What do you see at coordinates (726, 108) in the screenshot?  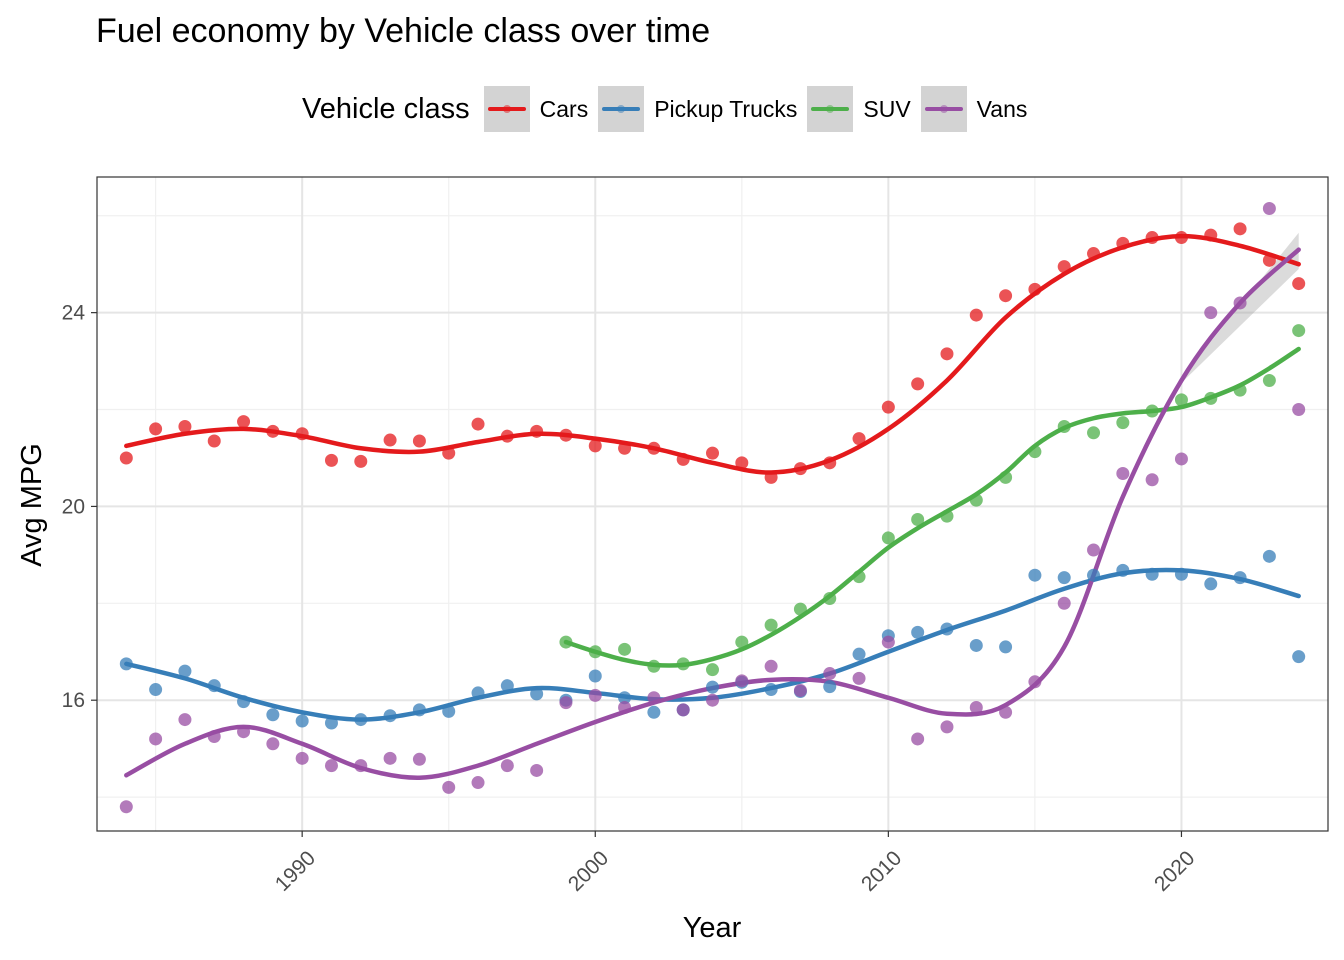 I see `legend-label-pickup-trucks: Pickup Trucks` at bounding box center [726, 108].